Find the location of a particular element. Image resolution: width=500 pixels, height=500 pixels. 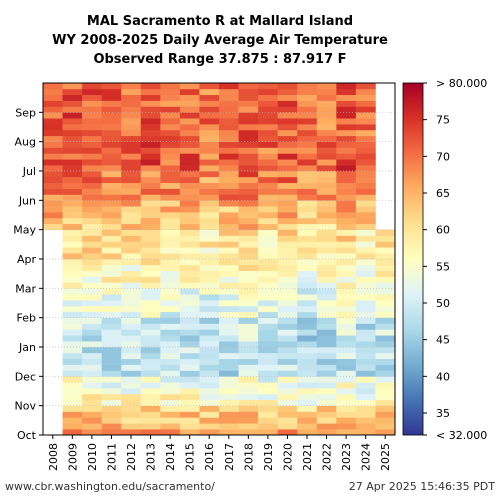

x-tick-label: 2022 is located at coordinates (327, 457).